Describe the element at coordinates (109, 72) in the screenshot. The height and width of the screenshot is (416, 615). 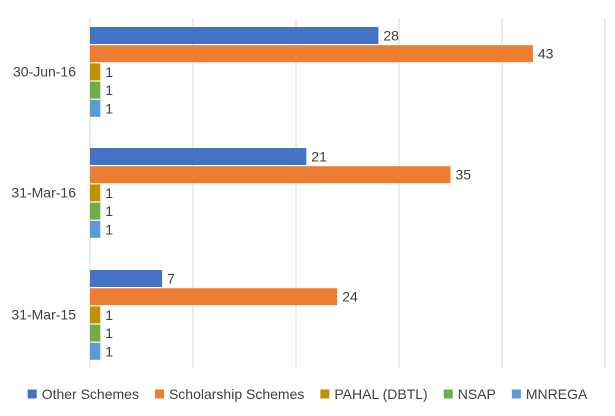
I see `data-label-pahal-dbtl-30-jun-16: 1` at that location.